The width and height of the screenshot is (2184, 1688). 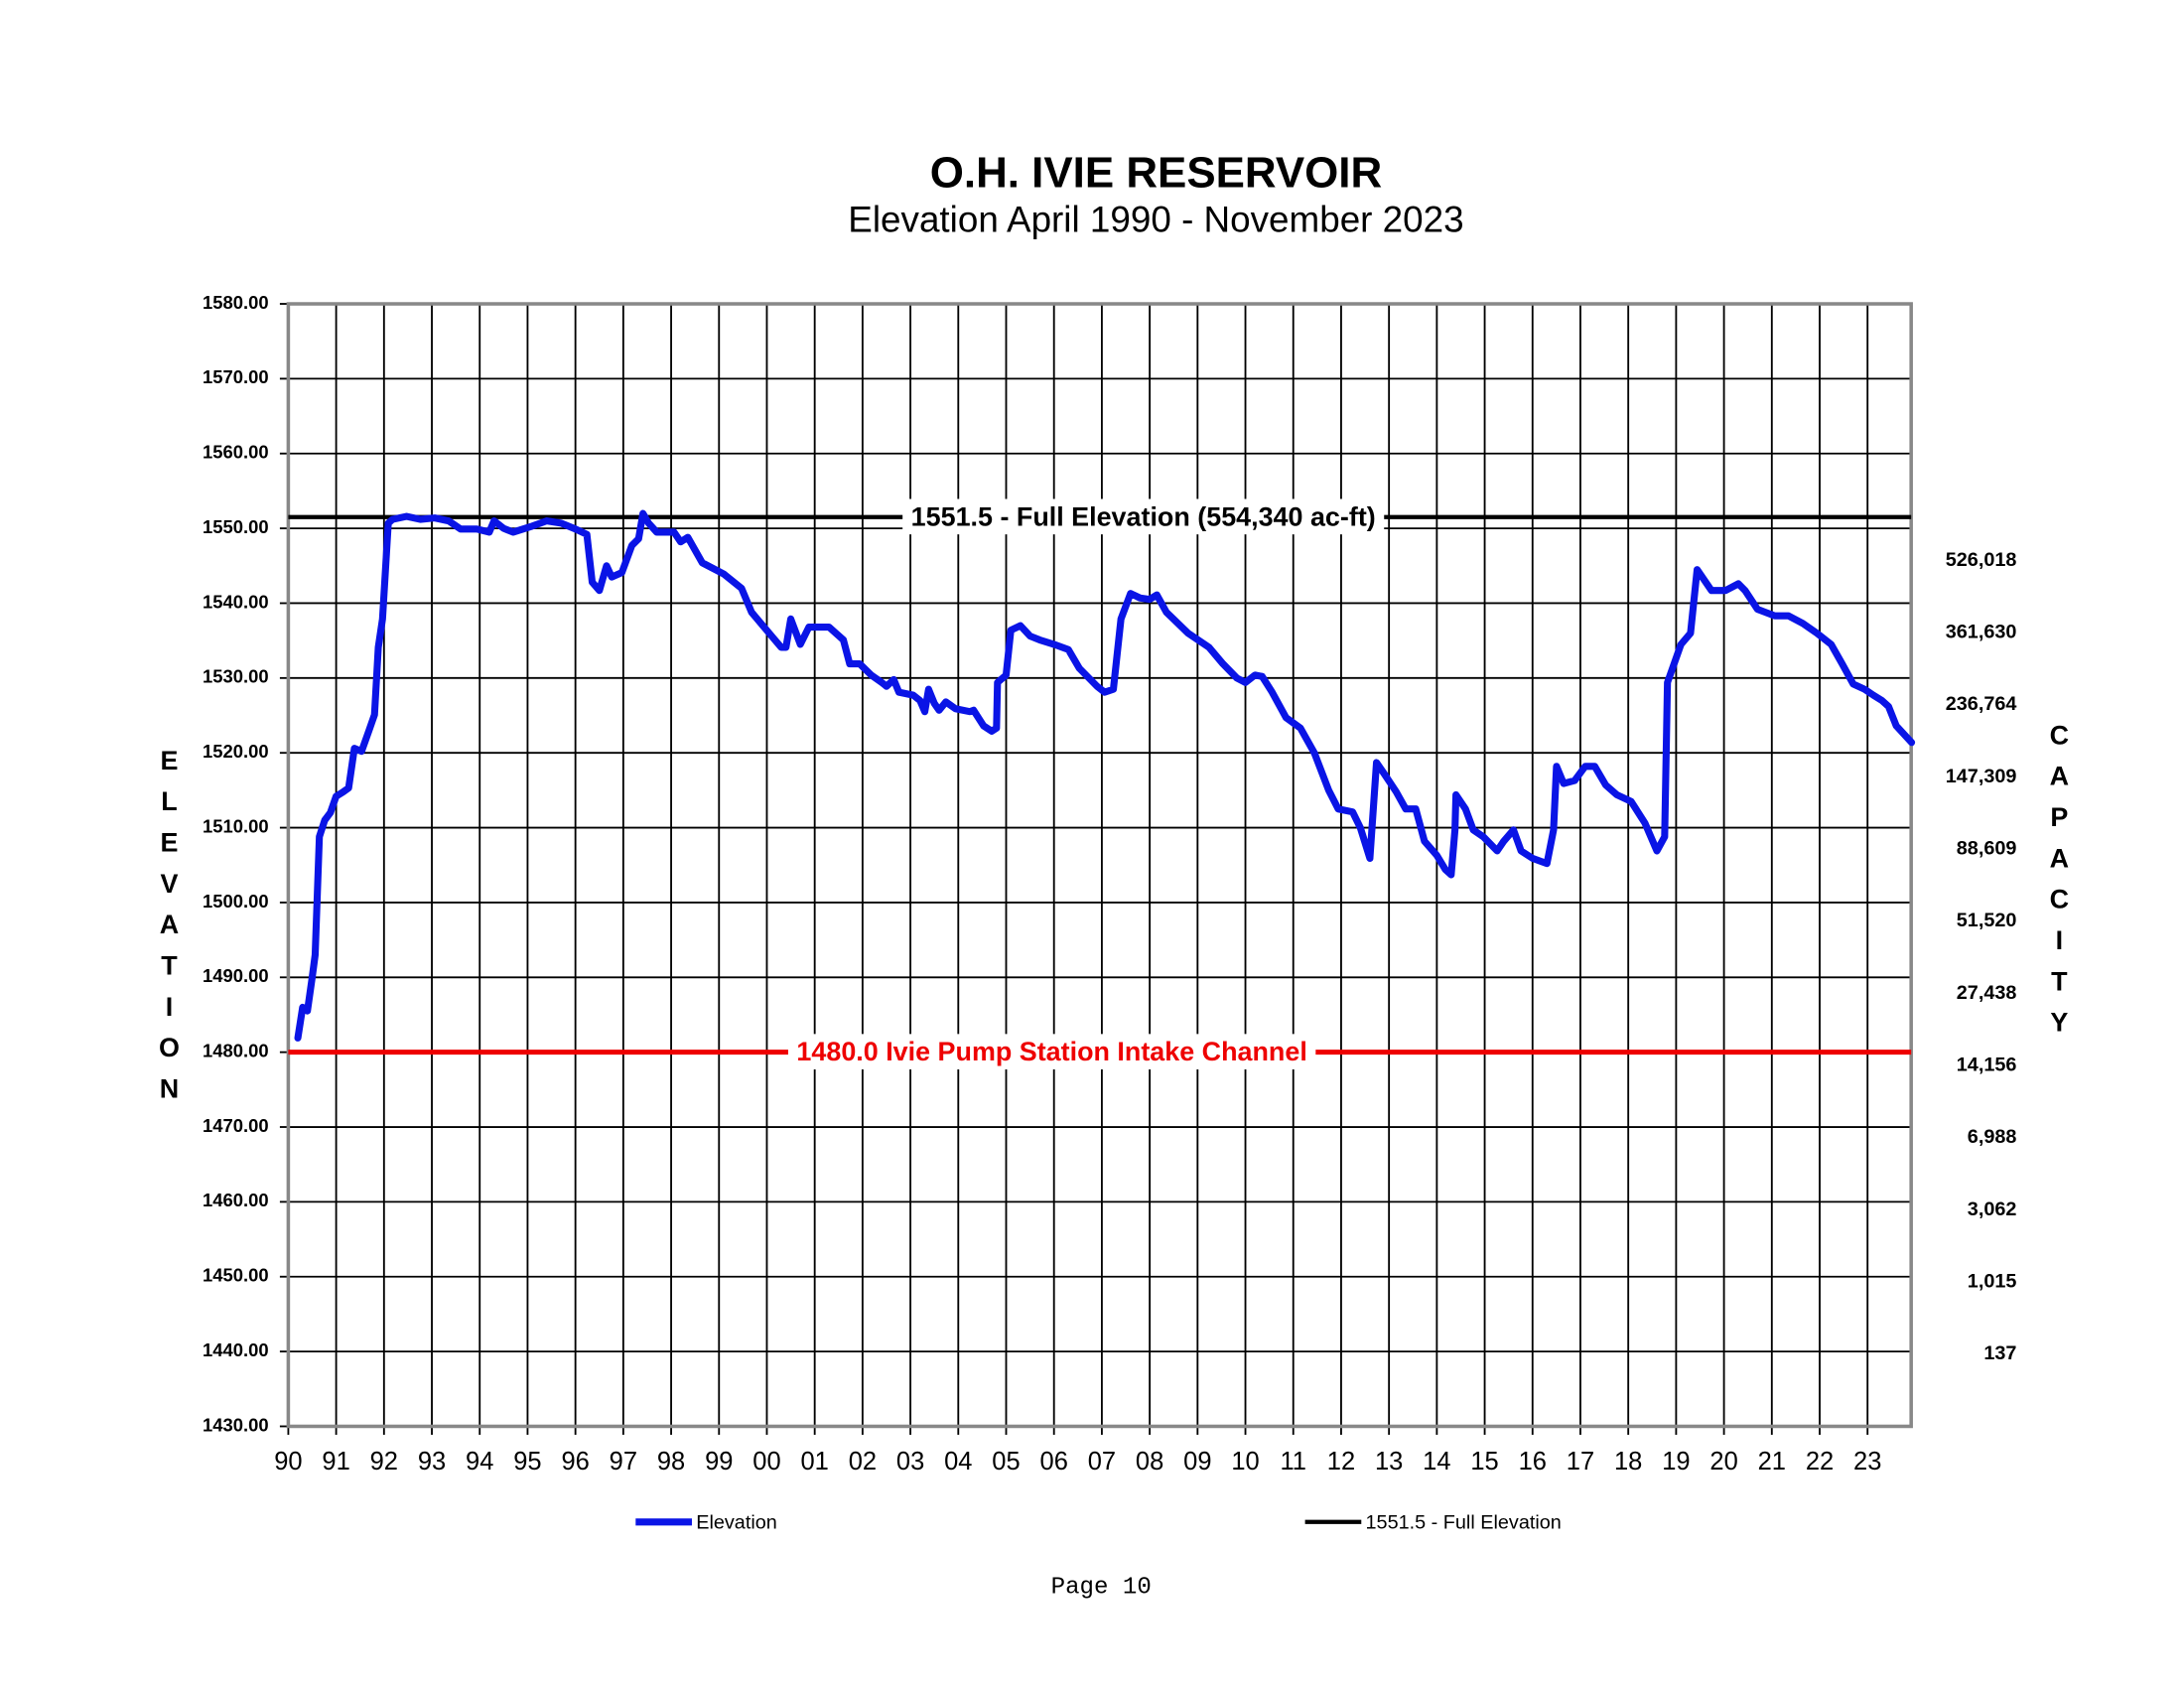 I want to click on y-tick-label: 1510.00, so click(x=236, y=825).